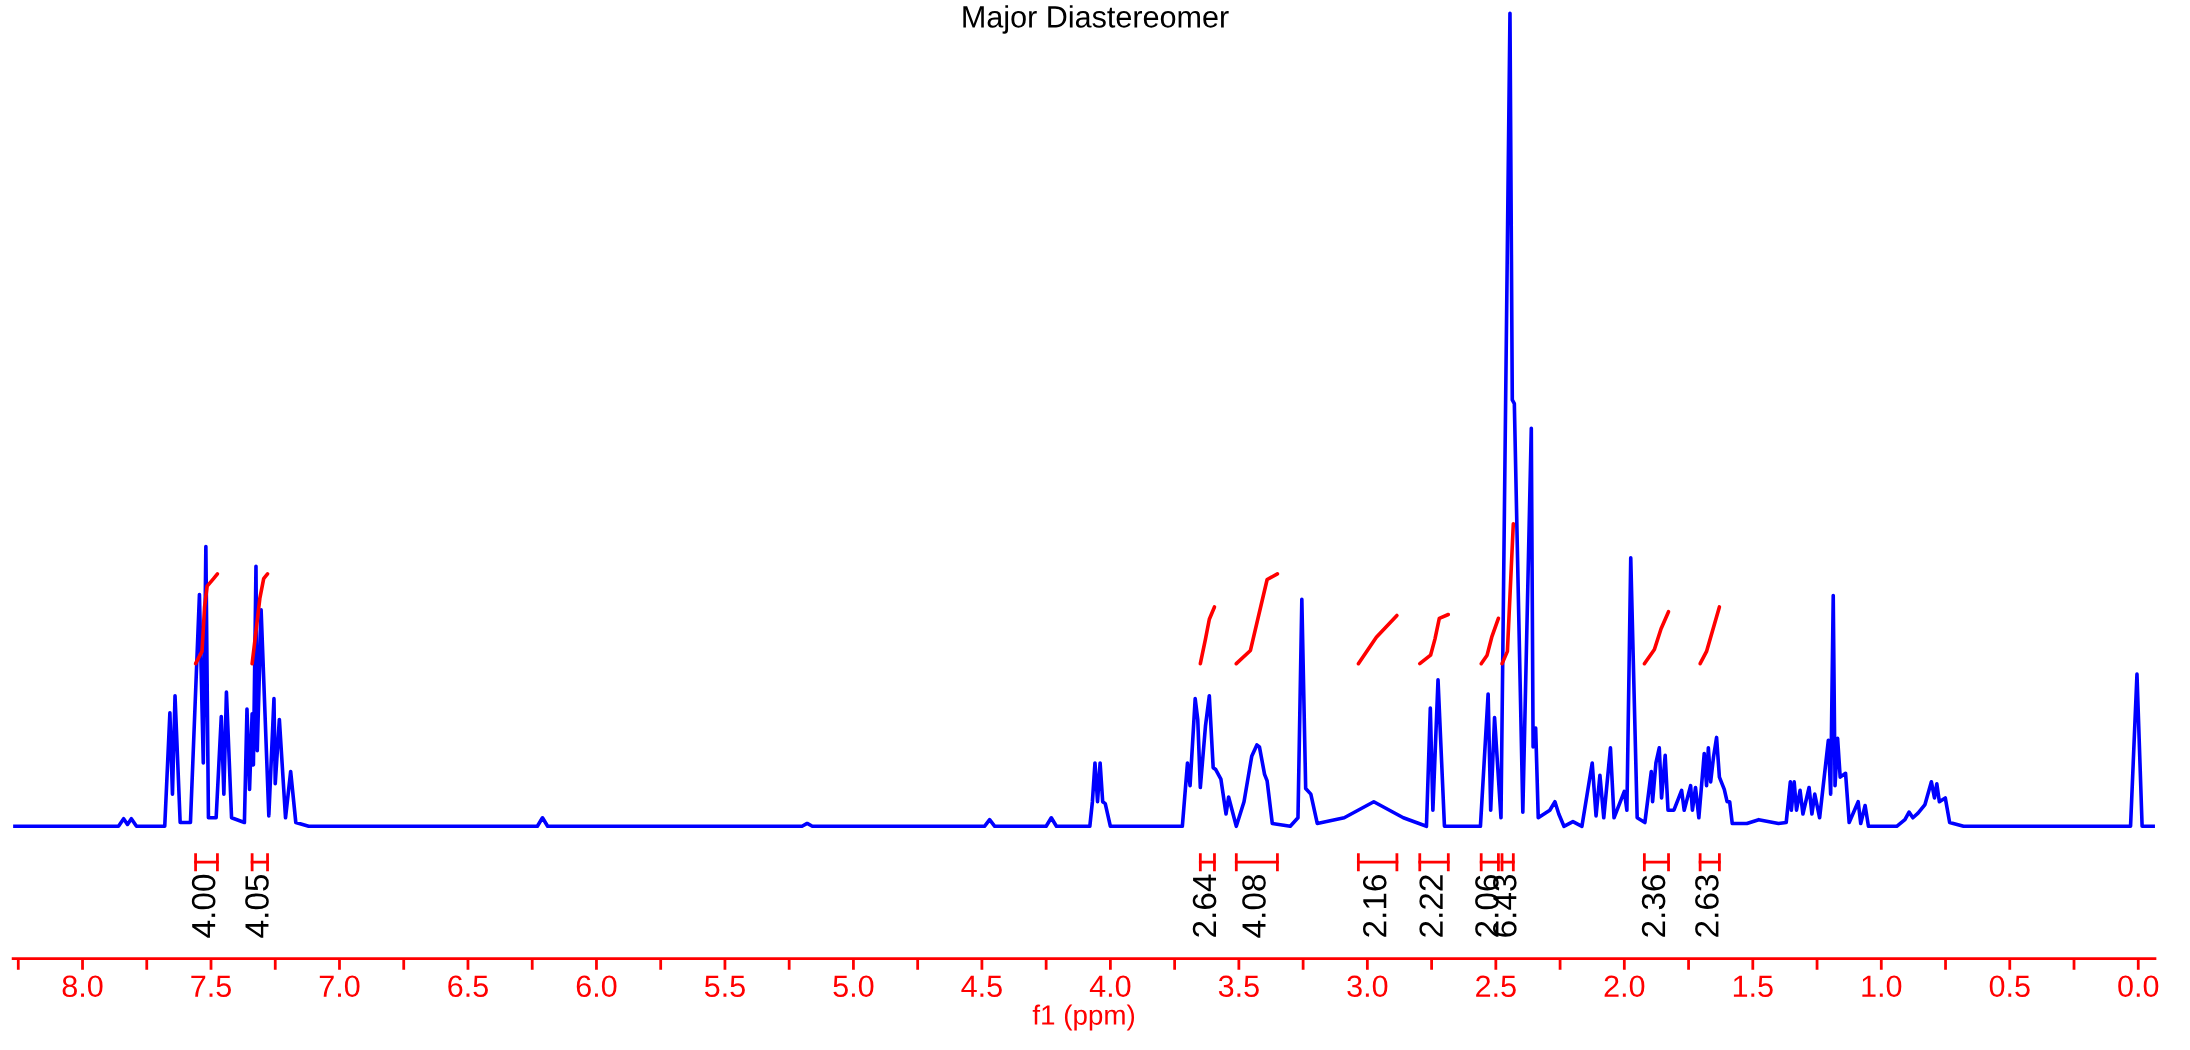 The image size is (2190, 1050). What do you see at coordinates (82, 986) in the screenshot?
I see `x-tick-label: 8.0` at bounding box center [82, 986].